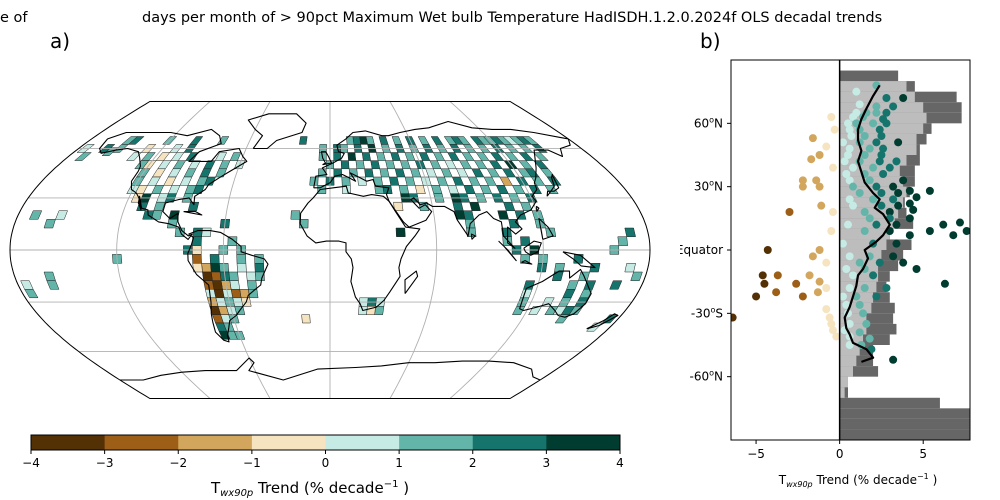 The height and width of the screenshot is (500, 1000). I want to click on ytick-label: Equator, so click(701, 250).